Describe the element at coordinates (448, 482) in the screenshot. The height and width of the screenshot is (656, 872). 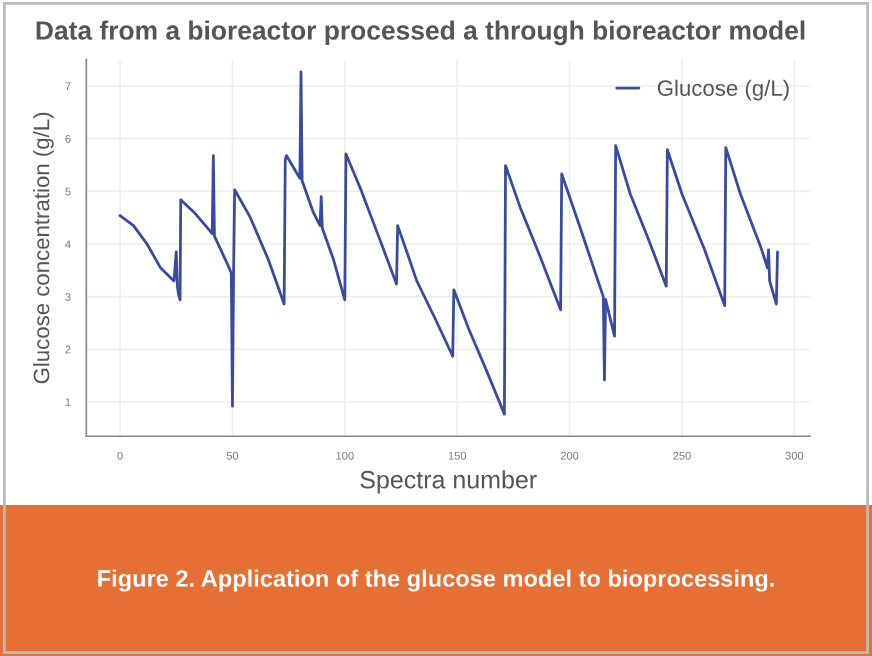
I see `x-axis-title: Spectra number` at that location.